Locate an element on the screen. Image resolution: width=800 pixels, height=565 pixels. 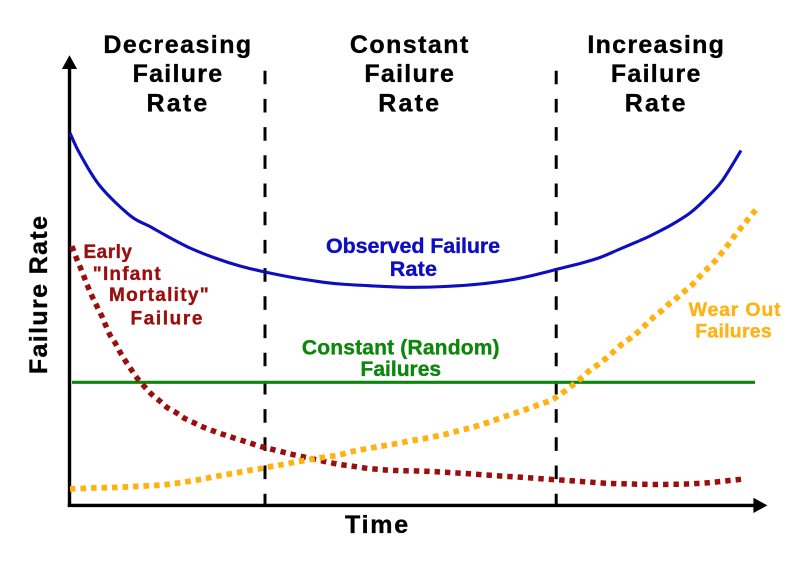
svg-text: Observed Failure is located at coordinates (413, 246).